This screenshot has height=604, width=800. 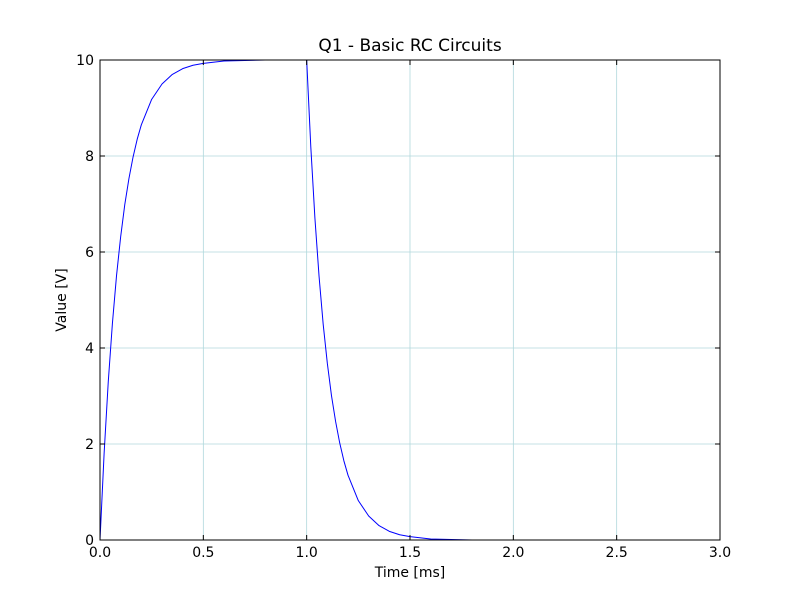 What do you see at coordinates (89, 157) in the screenshot?
I see `y-tick-label: 8` at bounding box center [89, 157].